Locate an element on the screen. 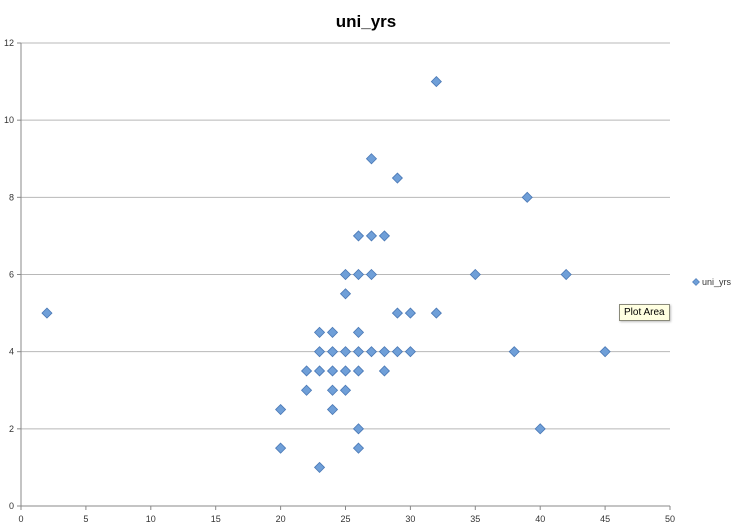  x-tick-label-45: 45 is located at coordinates (605, 519).